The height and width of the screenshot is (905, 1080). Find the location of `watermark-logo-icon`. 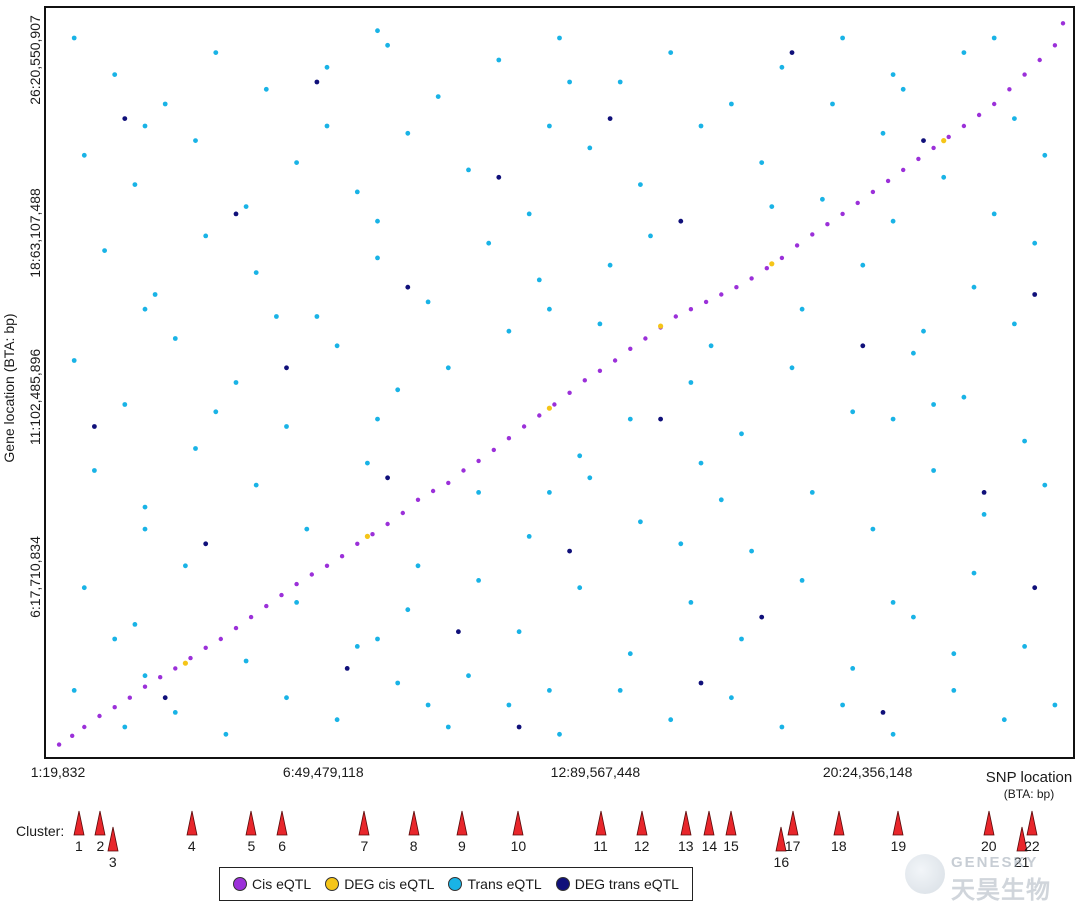

watermark-logo-icon is located at coordinates (925, 874).